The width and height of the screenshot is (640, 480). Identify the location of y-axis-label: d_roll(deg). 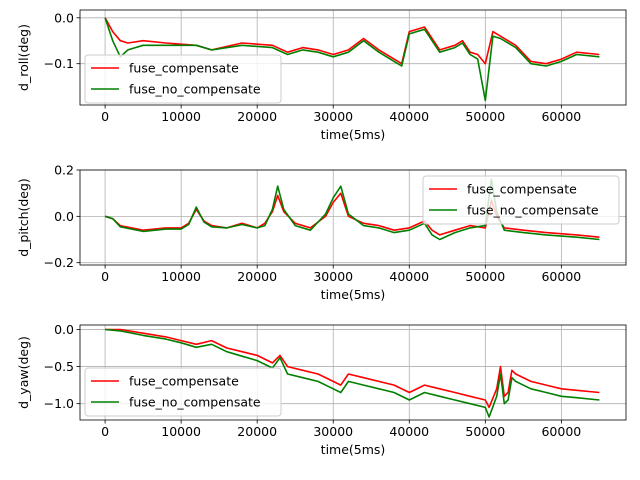
(23, 57).